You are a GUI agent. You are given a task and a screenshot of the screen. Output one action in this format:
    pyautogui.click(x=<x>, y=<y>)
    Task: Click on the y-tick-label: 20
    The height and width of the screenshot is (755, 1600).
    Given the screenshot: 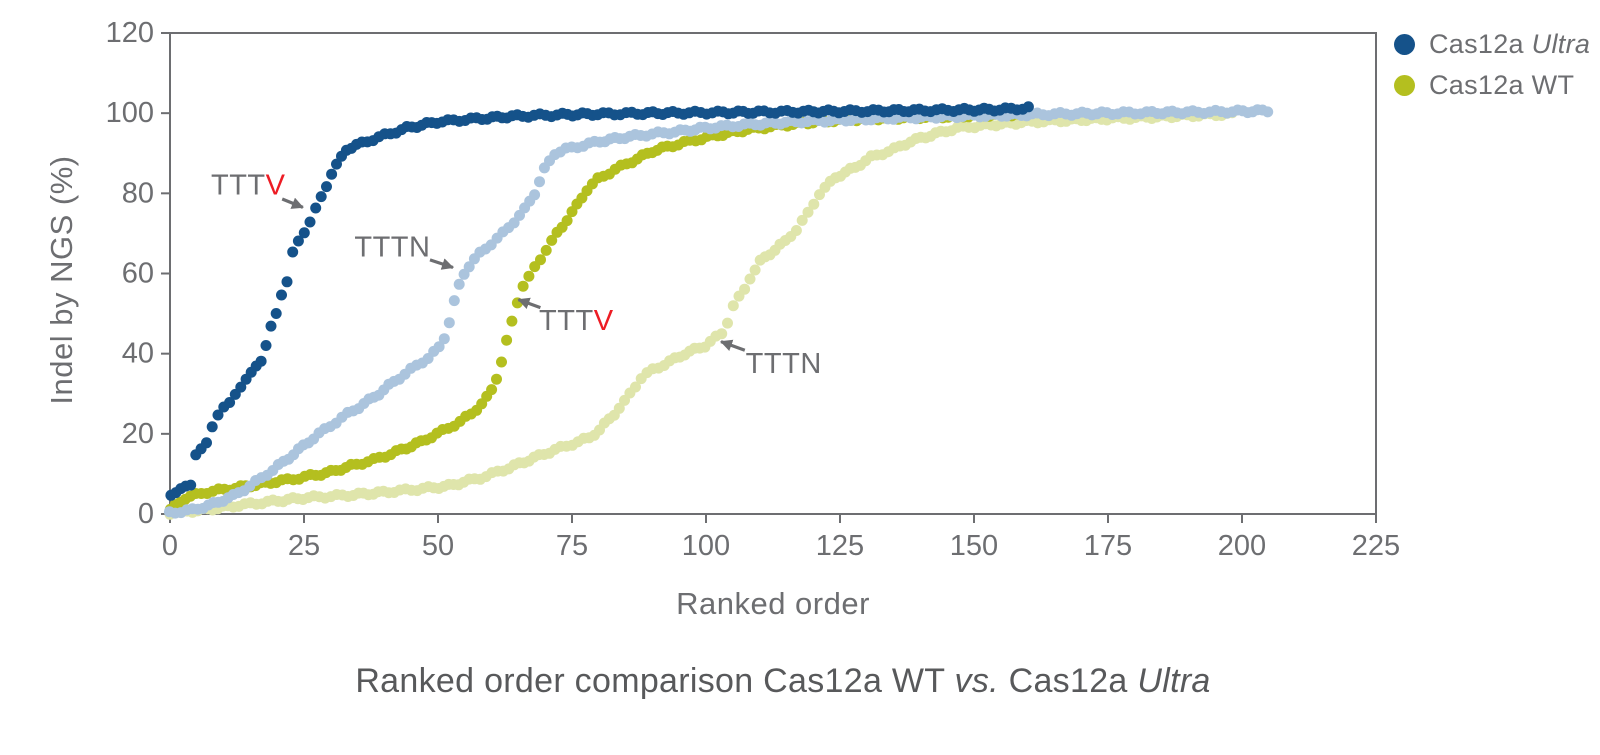 What is the action you would take?
    pyautogui.click(x=138, y=434)
    